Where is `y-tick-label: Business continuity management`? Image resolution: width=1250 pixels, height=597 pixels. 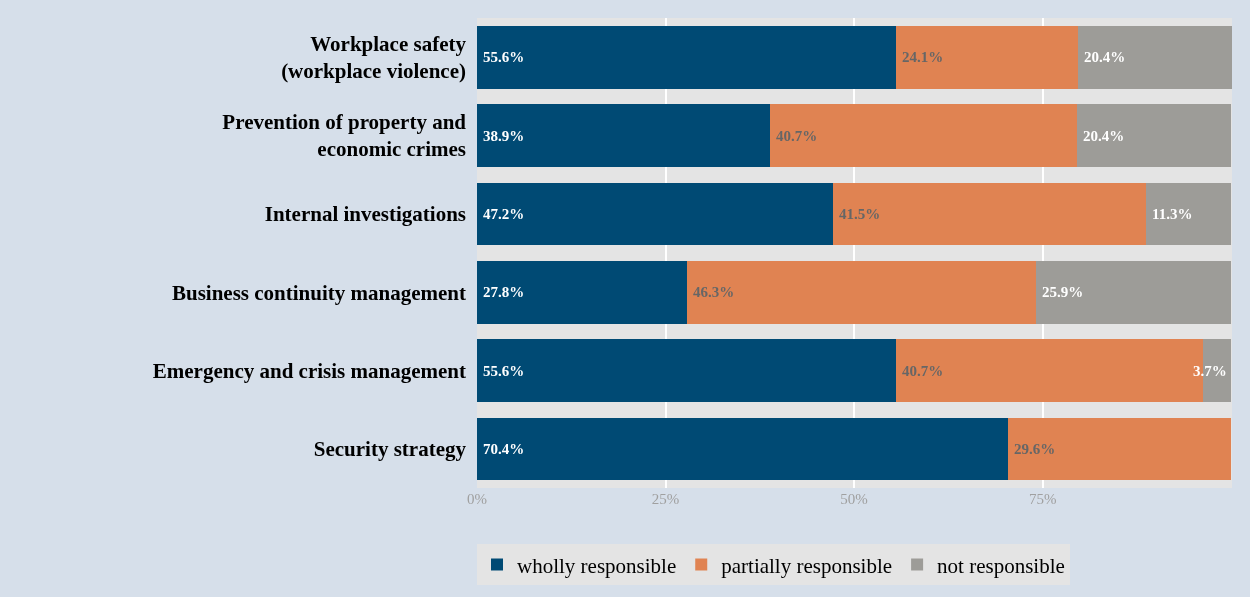 y-tick-label: Business continuity management is located at coordinates (319, 292).